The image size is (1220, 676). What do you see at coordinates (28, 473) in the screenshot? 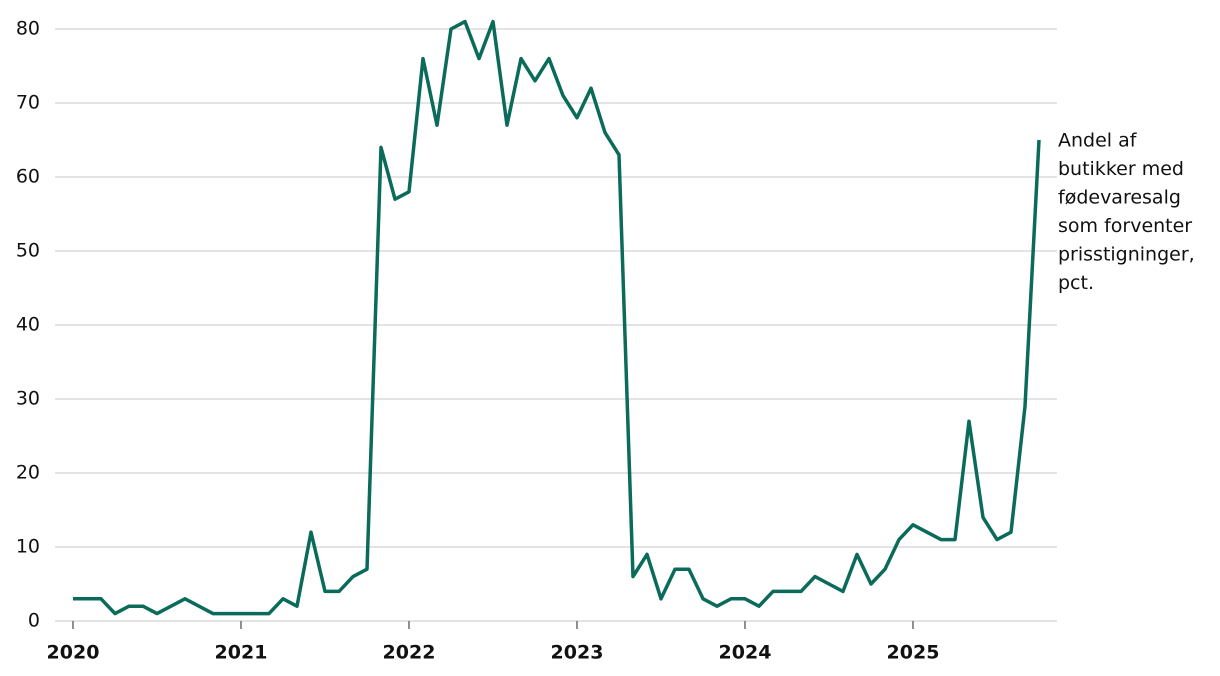
I see `y-tick-label: 20` at bounding box center [28, 473].